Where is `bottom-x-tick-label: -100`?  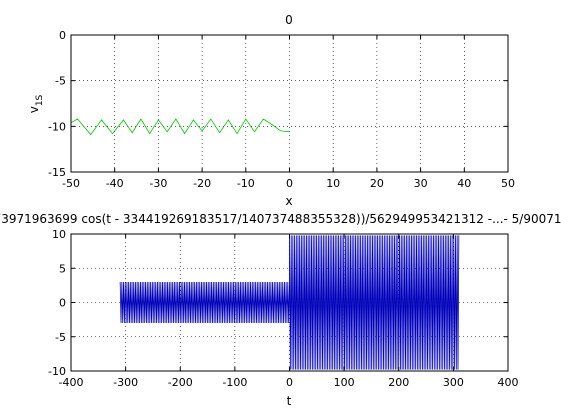
bottom-x-tick-label: -100 is located at coordinates (234, 382).